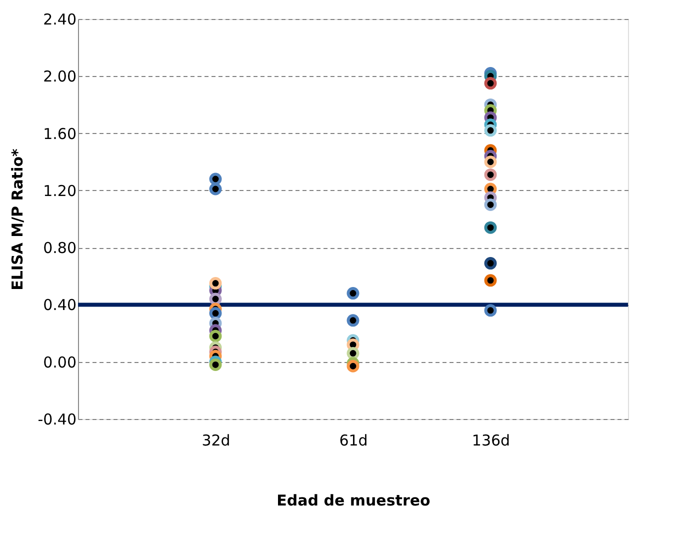 The width and height of the screenshot is (689, 538). What do you see at coordinates (216, 441) in the screenshot?
I see `x-tick-label: 32d` at bounding box center [216, 441].